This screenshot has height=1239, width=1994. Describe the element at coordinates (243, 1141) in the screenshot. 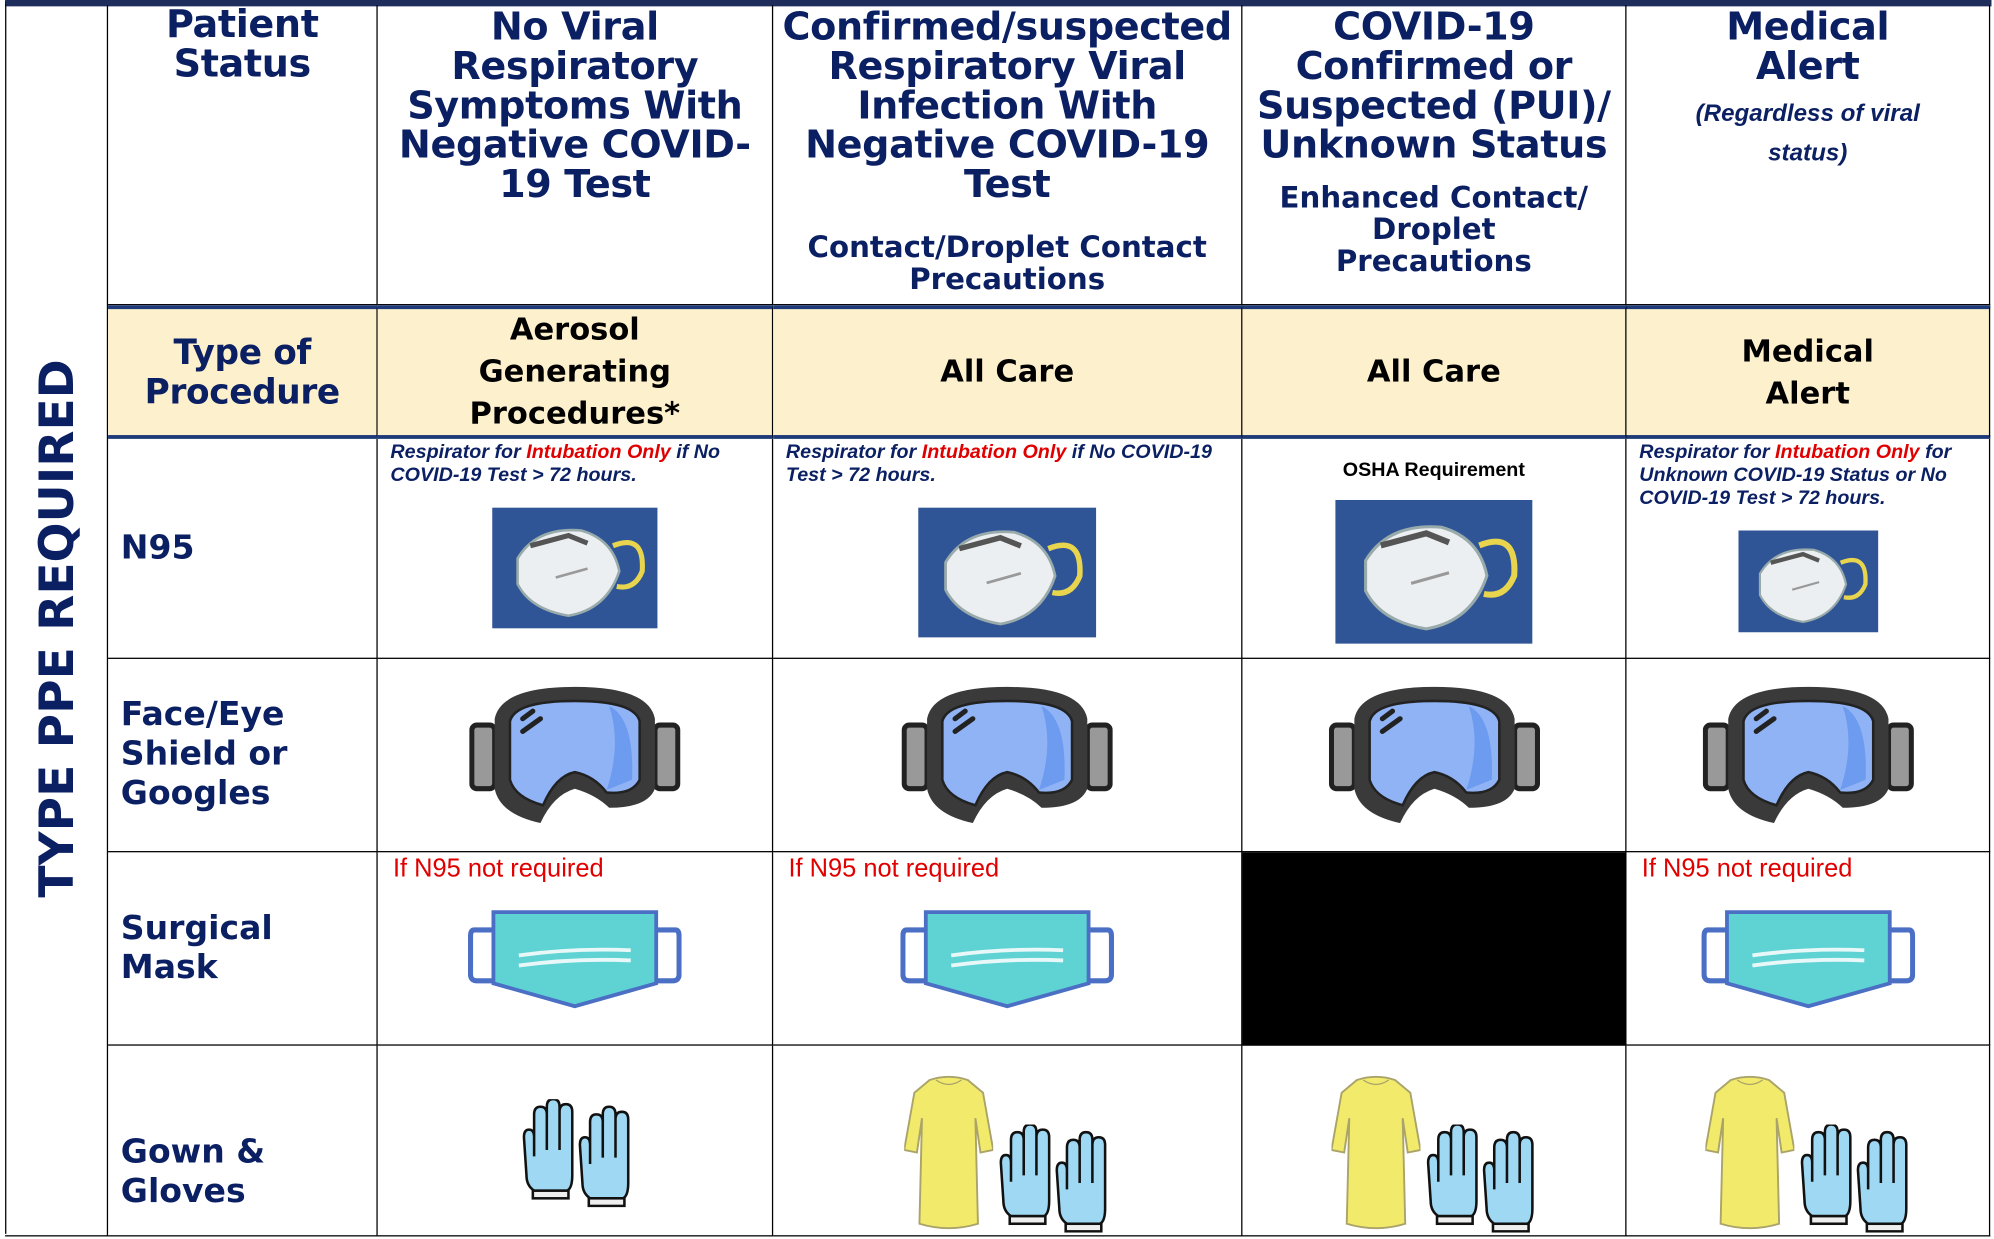

I see `row-label-cell: Gown & Gloves` at that location.